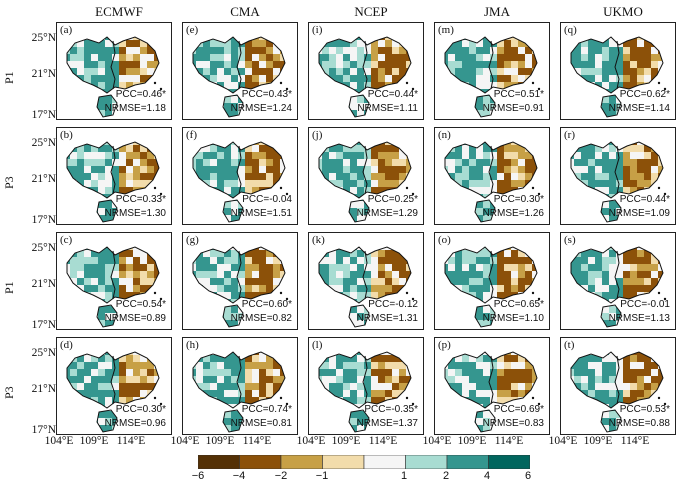 The image size is (700, 501). I want to click on lat-label: 17°N, so click(43, 325).